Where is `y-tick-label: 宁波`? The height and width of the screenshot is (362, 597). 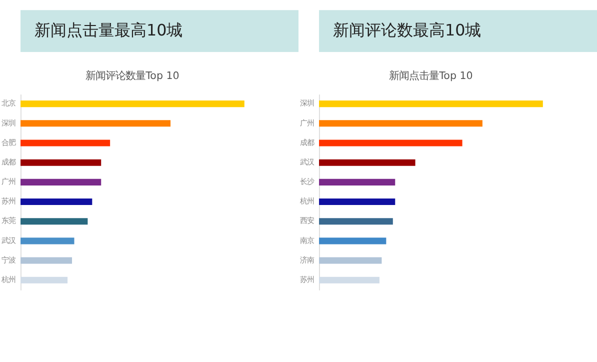
y-tick-label: 宁波 is located at coordinates (8, 259).